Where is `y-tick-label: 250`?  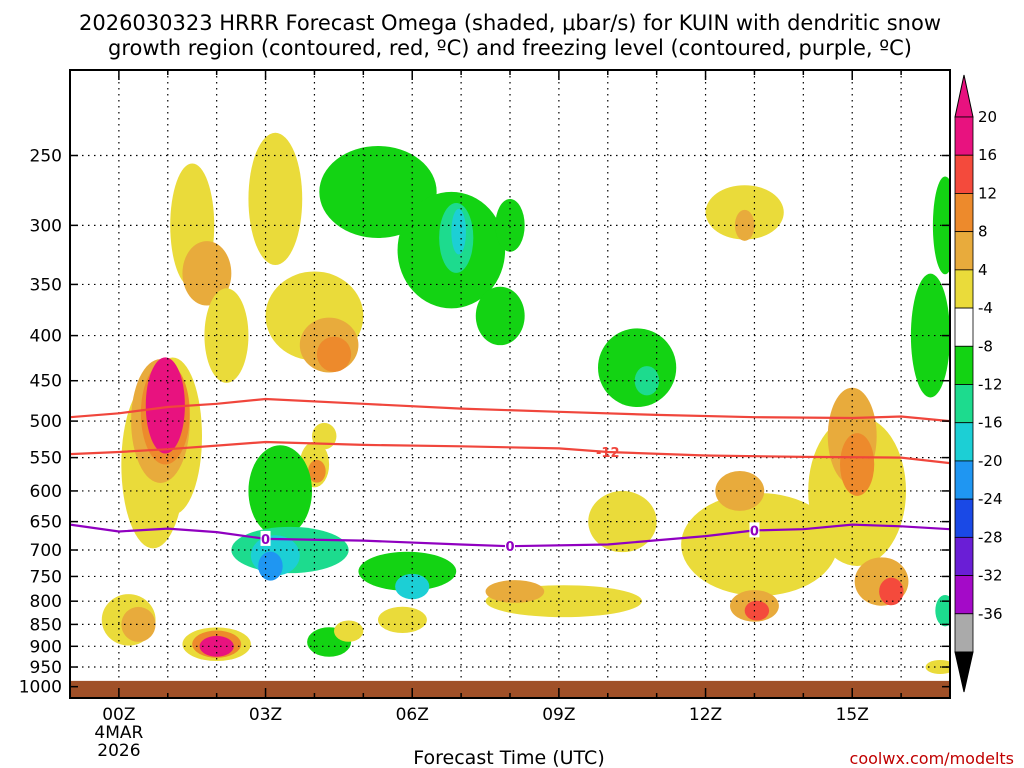
y-tick-label: 250 is located at coordinates (46, 156).